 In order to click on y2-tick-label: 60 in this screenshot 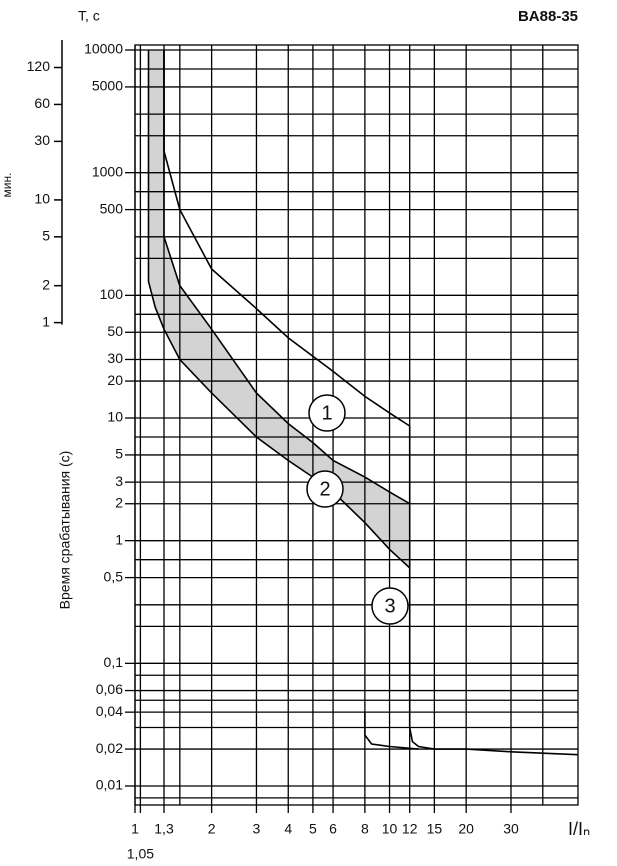, I will do `click(42, 103)`.